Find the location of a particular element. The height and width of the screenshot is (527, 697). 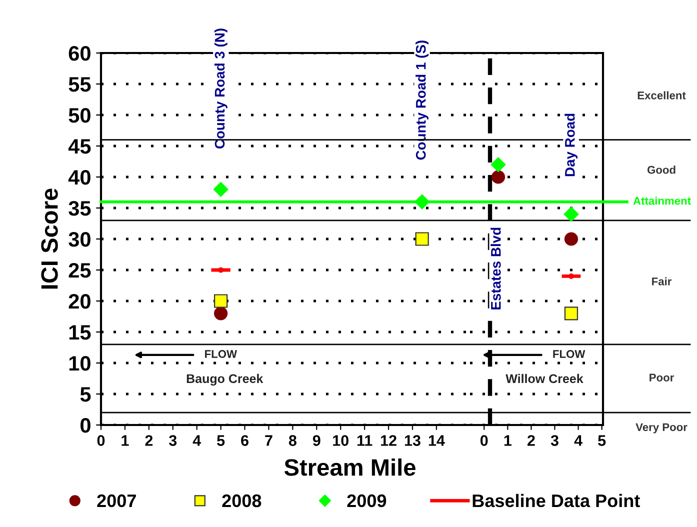

y-tick-label: 55 is located at coordinates (79, 84).